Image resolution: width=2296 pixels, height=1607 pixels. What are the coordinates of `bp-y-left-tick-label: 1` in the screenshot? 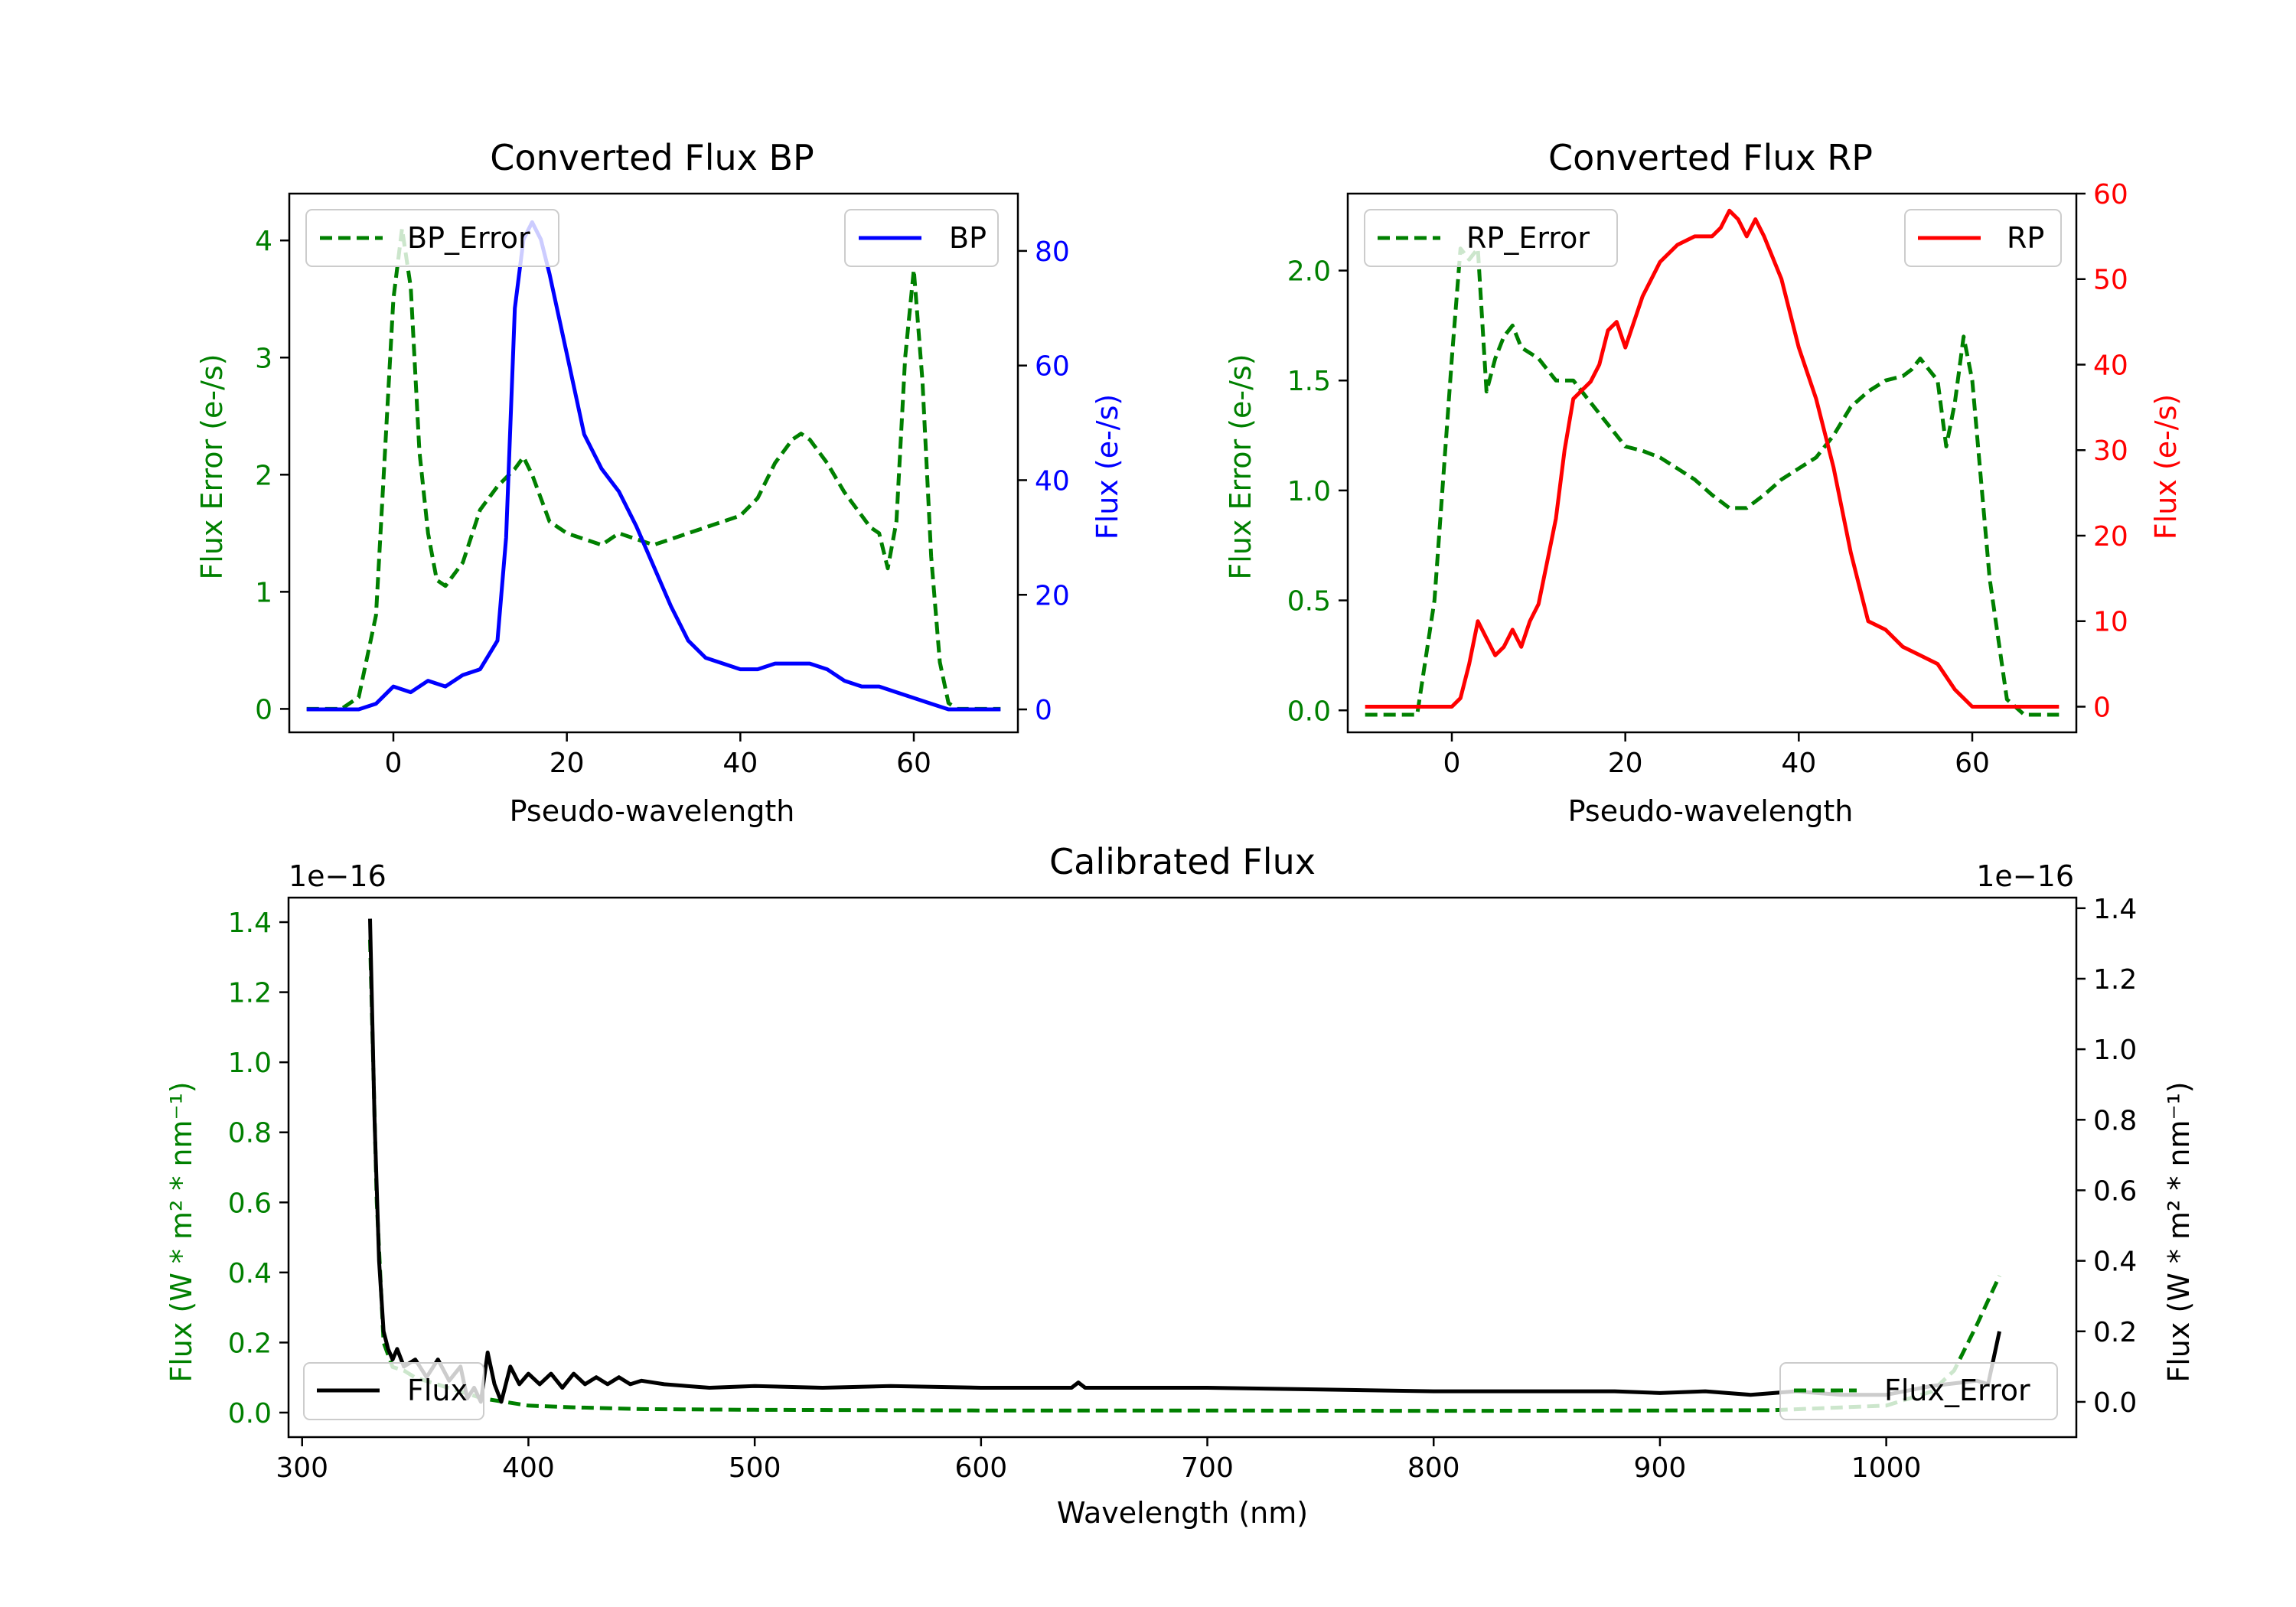 It's located at (263, 592).